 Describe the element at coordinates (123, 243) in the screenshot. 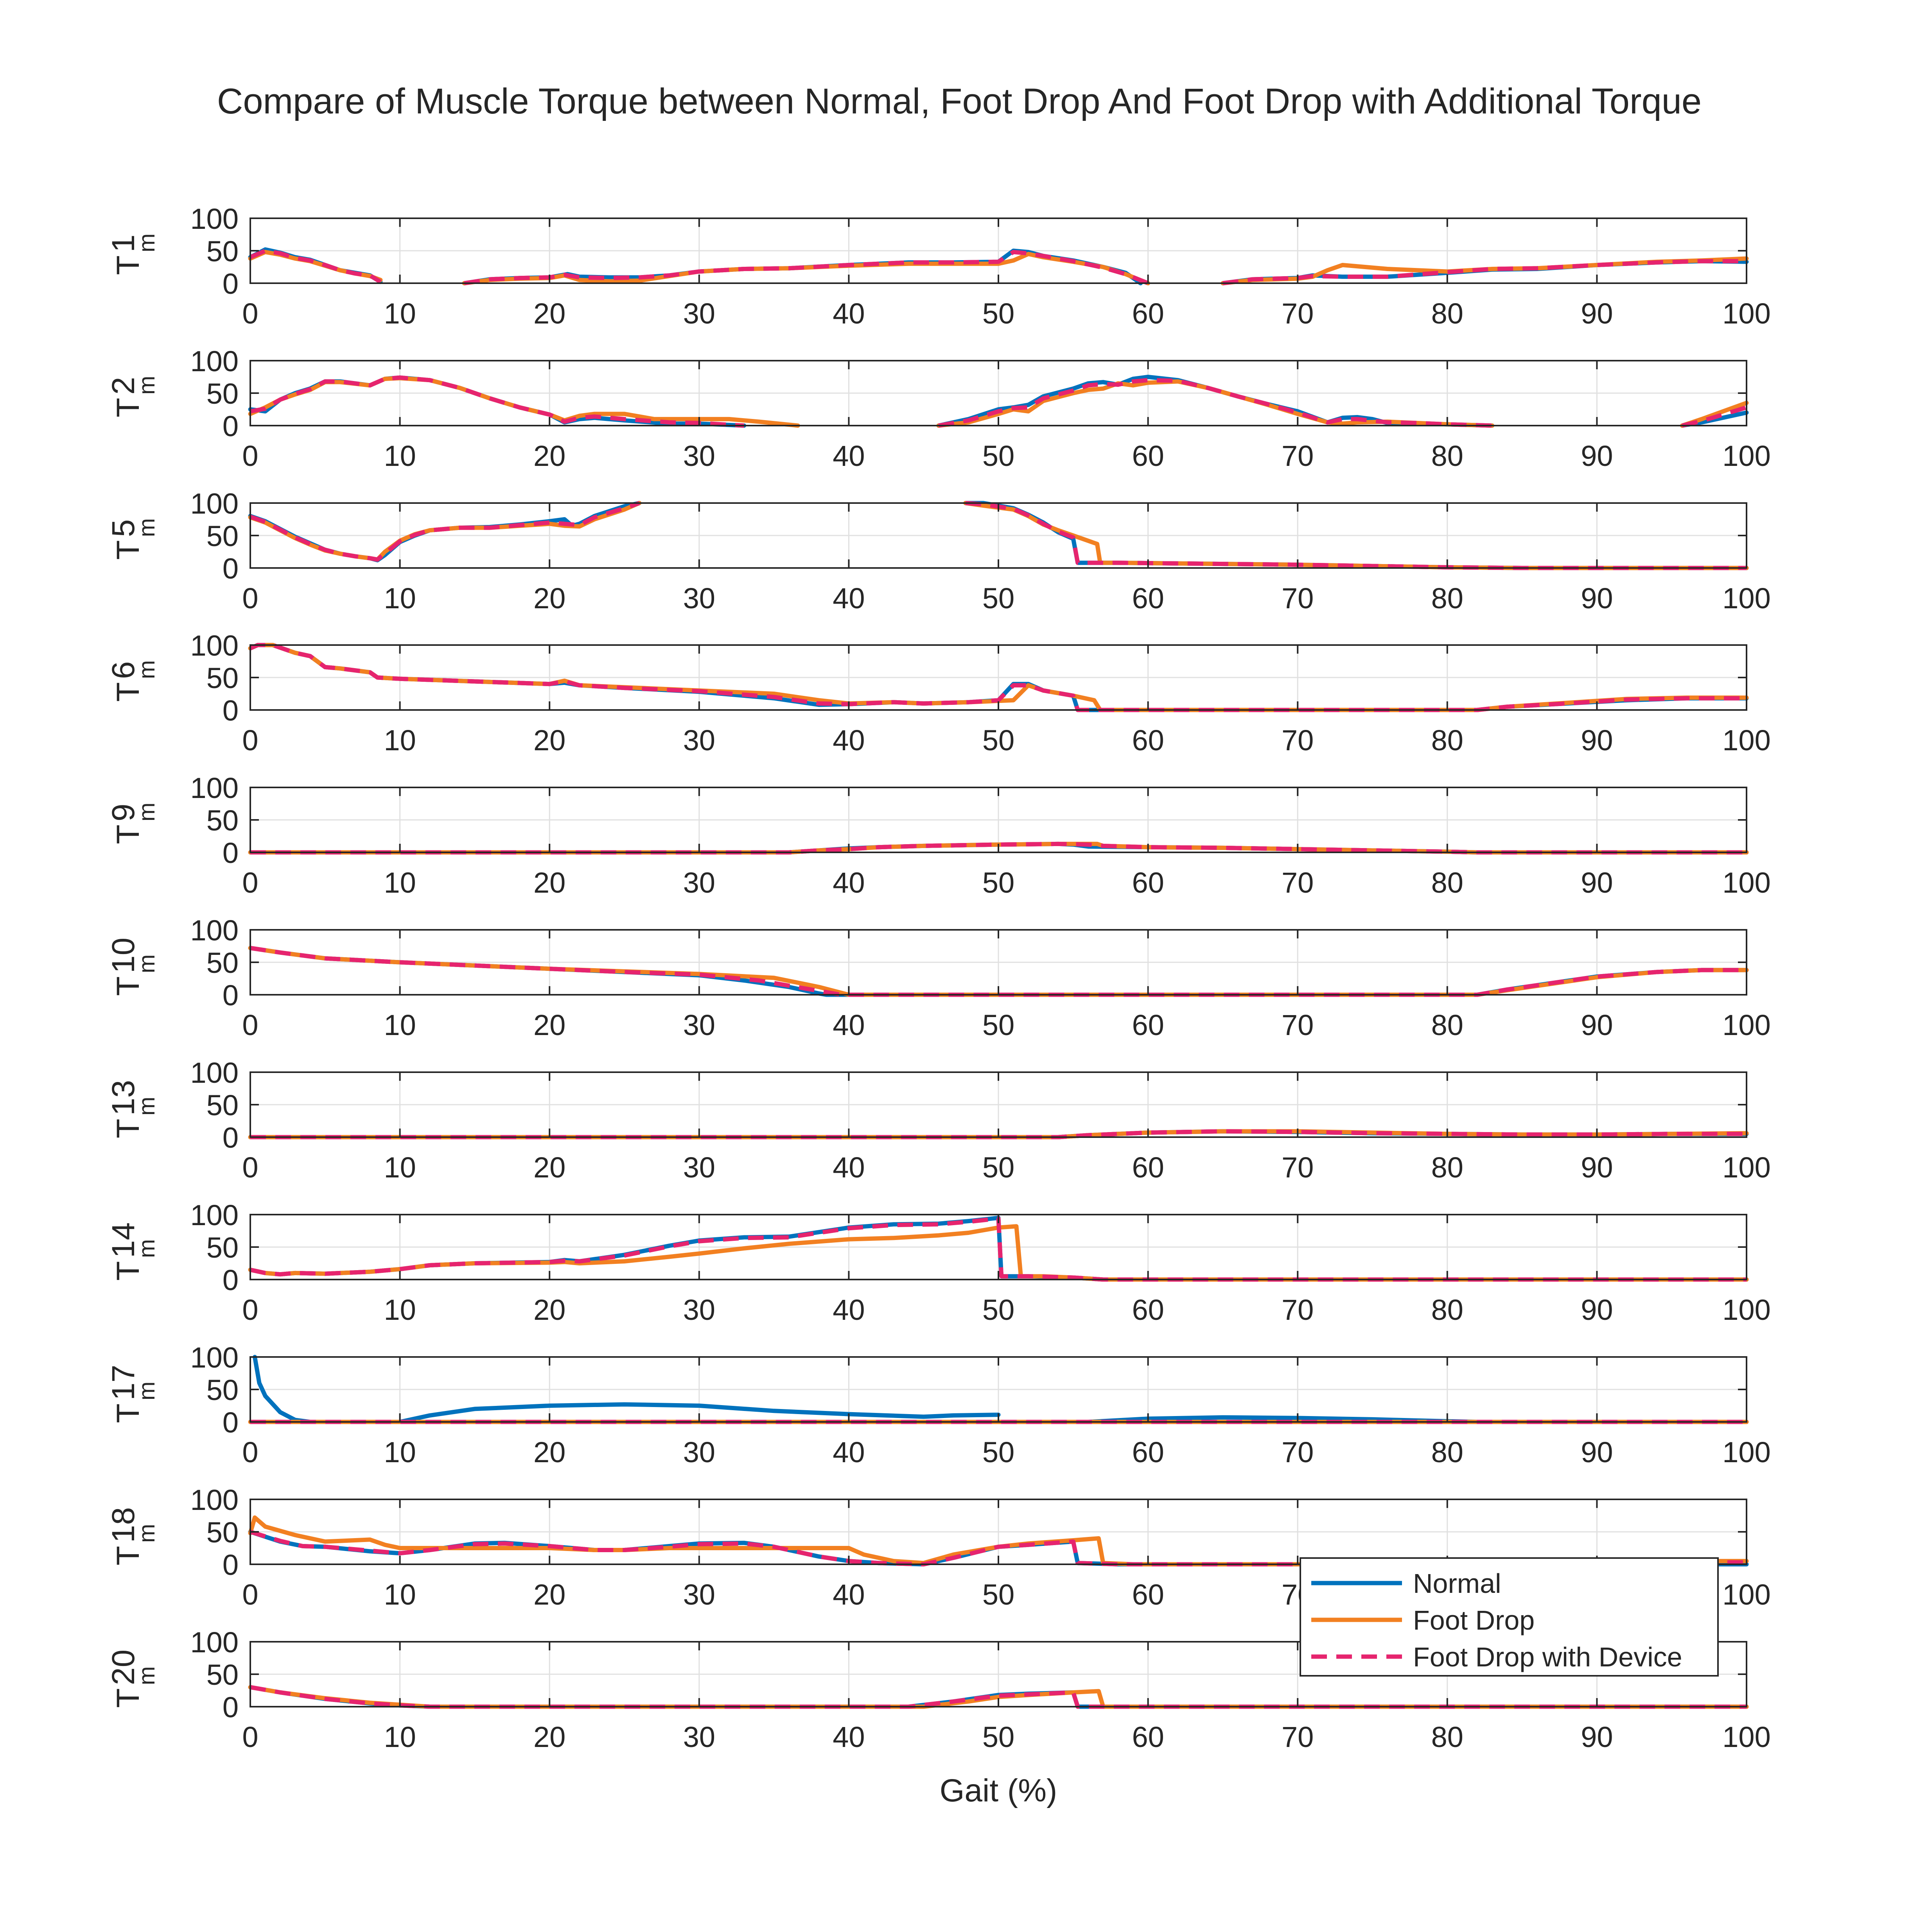

I see `y-label-index: 1` at that location.